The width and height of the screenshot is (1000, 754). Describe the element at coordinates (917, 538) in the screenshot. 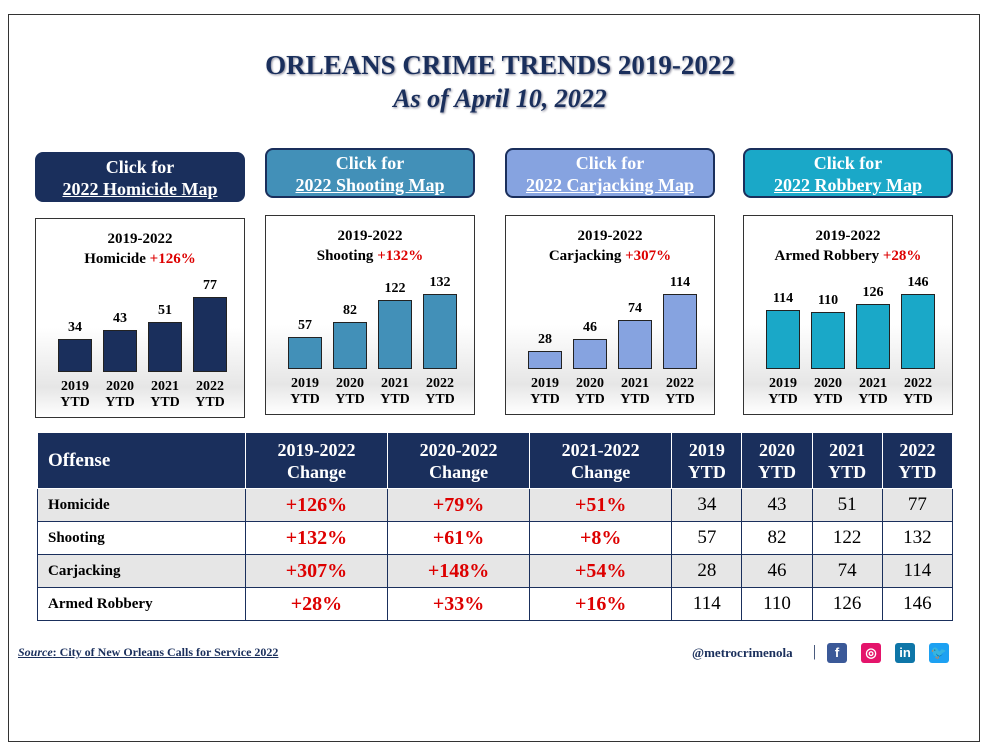

I see `table-cell: 132` at that location.